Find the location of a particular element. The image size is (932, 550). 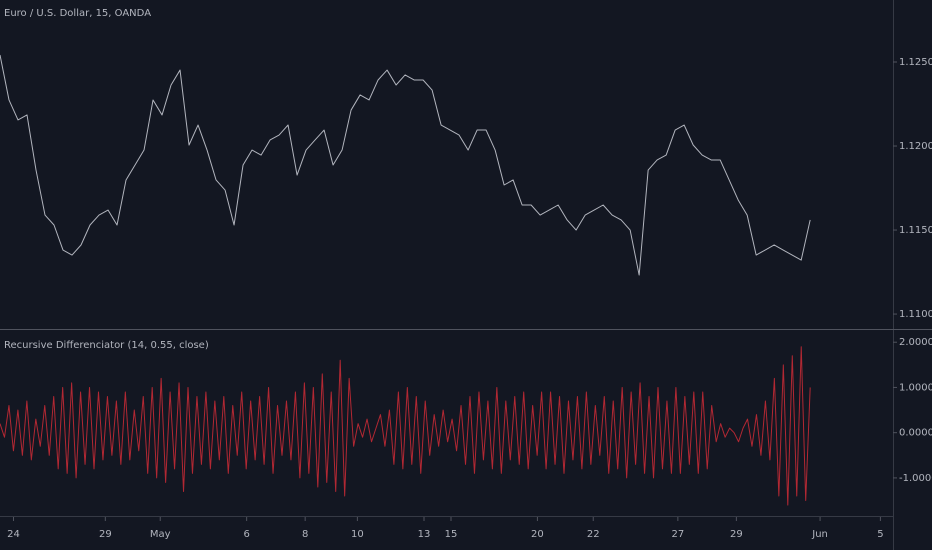

x-tick-label: 10 is located at coordinates (357, 534).